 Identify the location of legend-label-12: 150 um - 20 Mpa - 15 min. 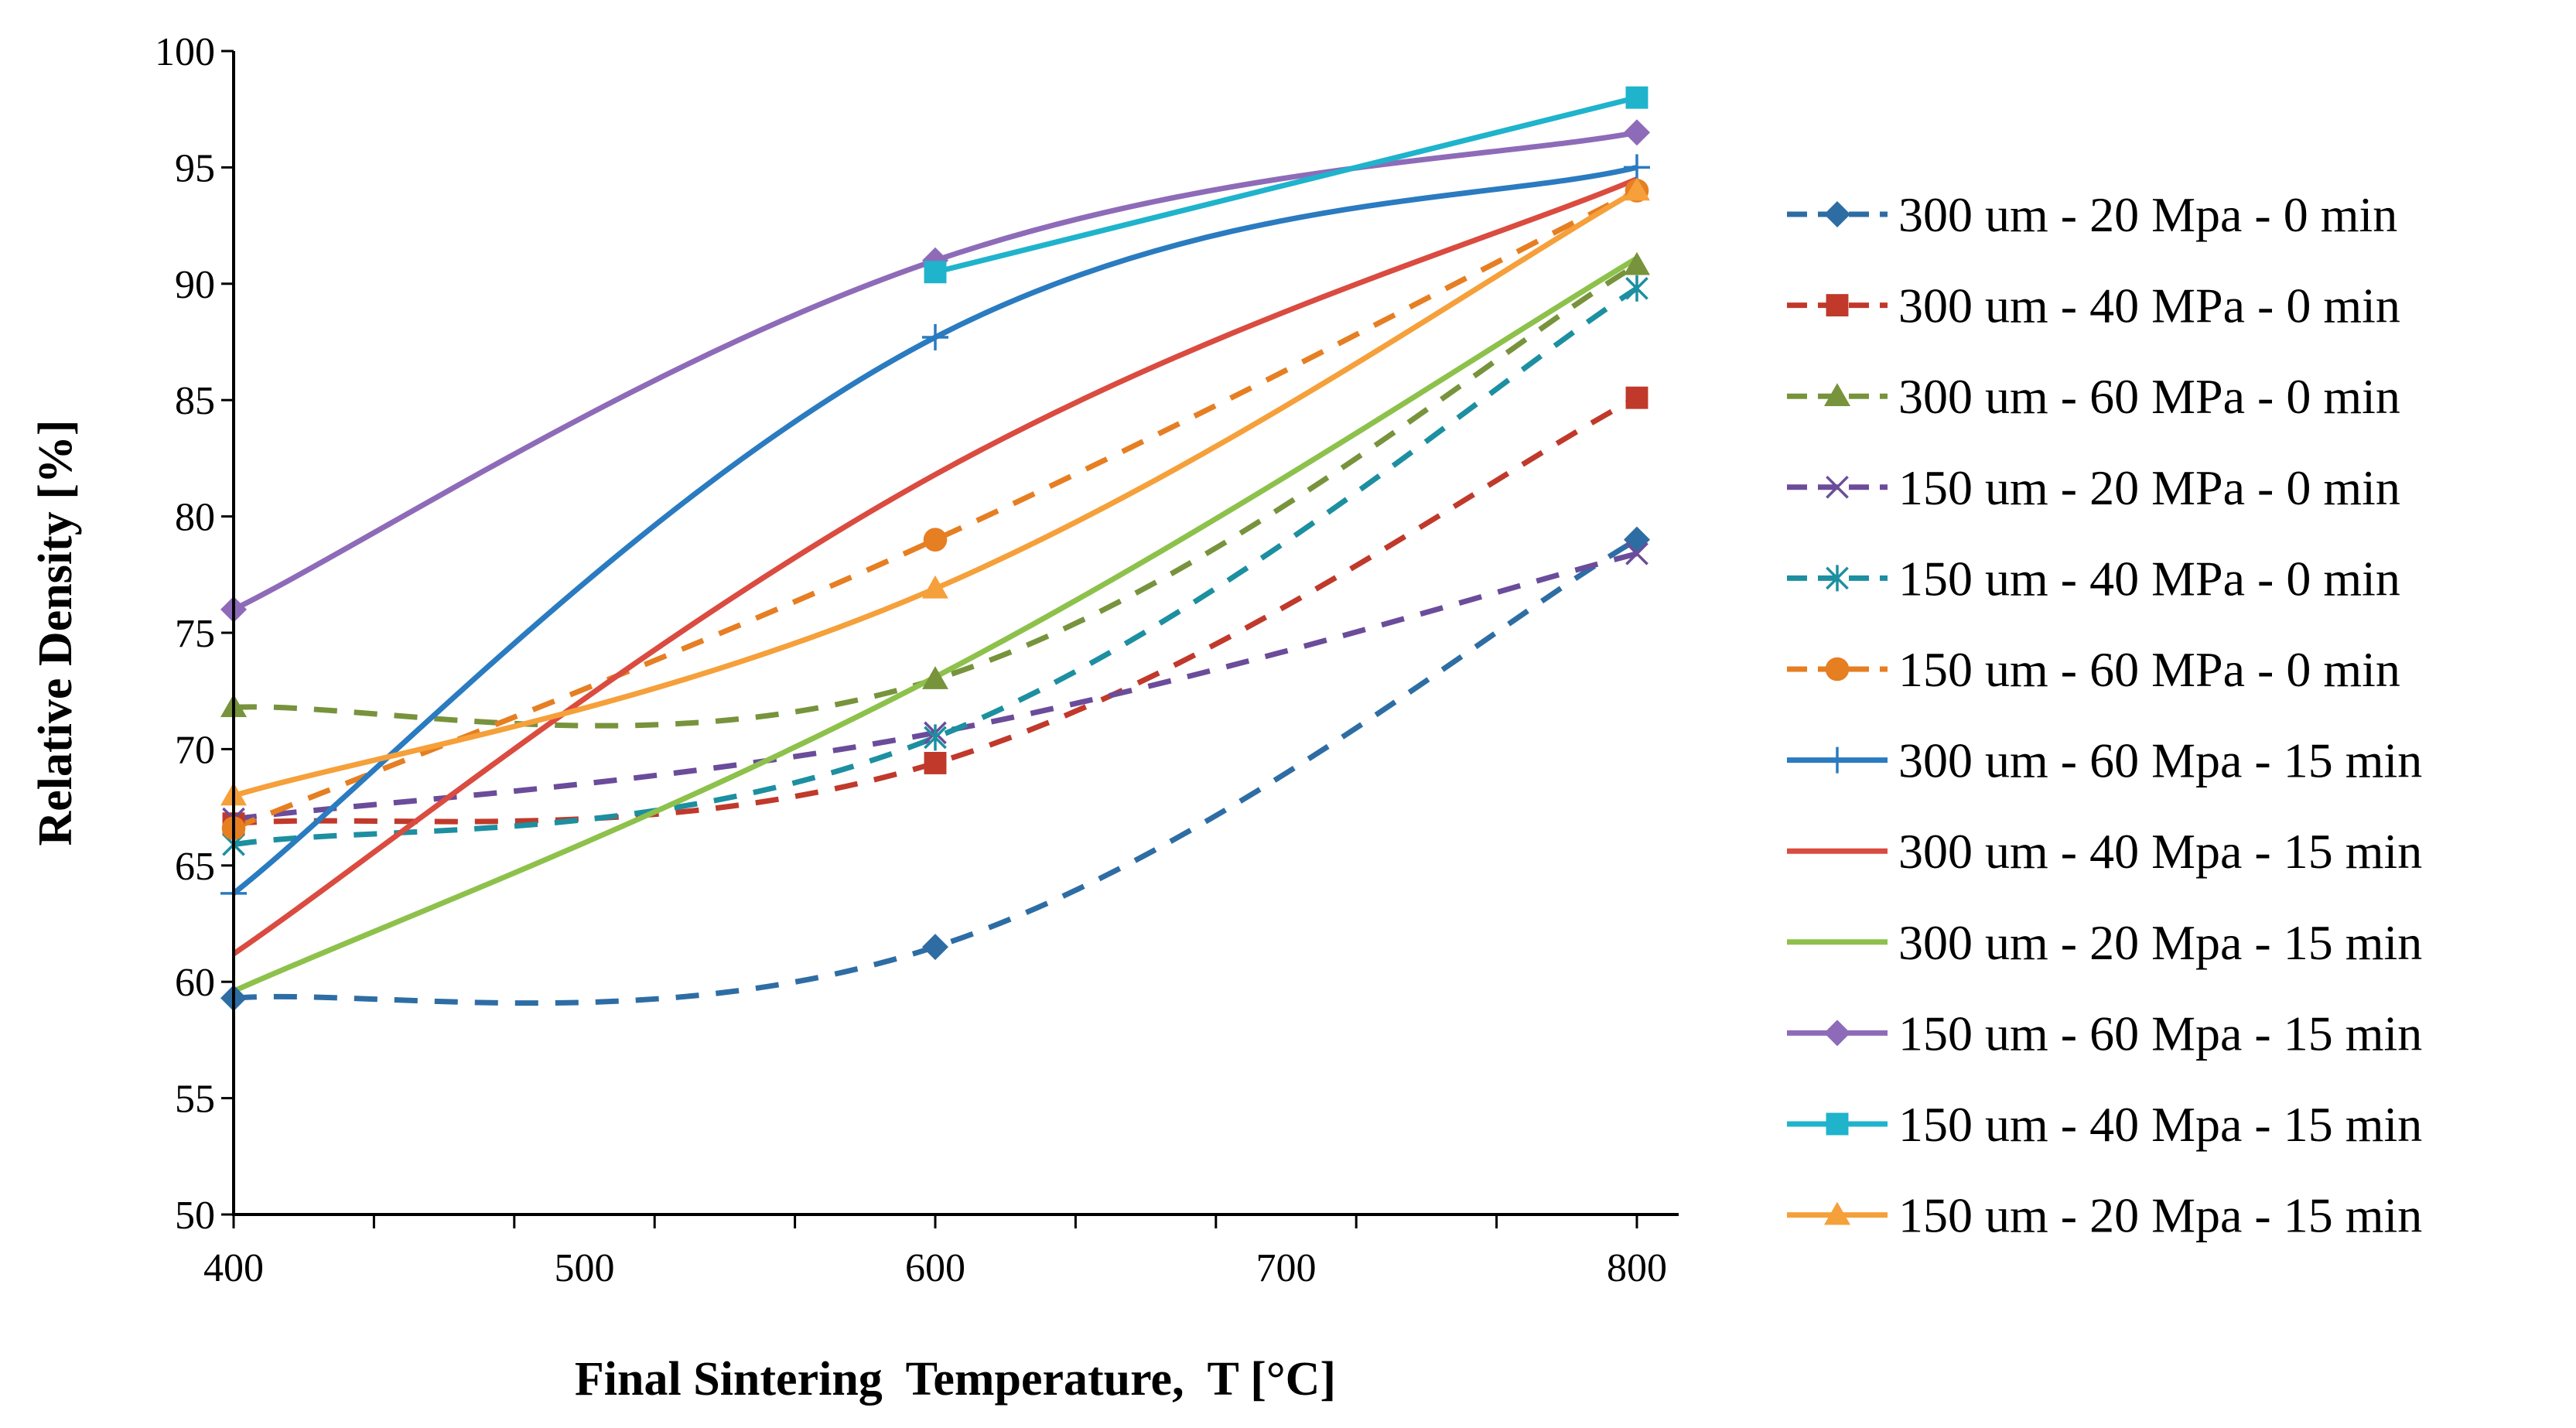
(2160, 1215).